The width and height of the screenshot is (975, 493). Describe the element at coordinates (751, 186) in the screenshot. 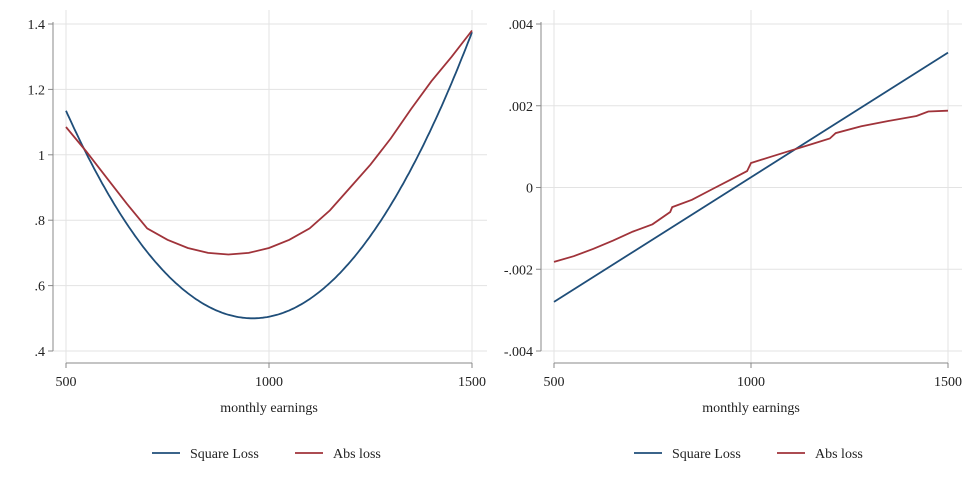

I see `series-line-abs-loss` at that location.